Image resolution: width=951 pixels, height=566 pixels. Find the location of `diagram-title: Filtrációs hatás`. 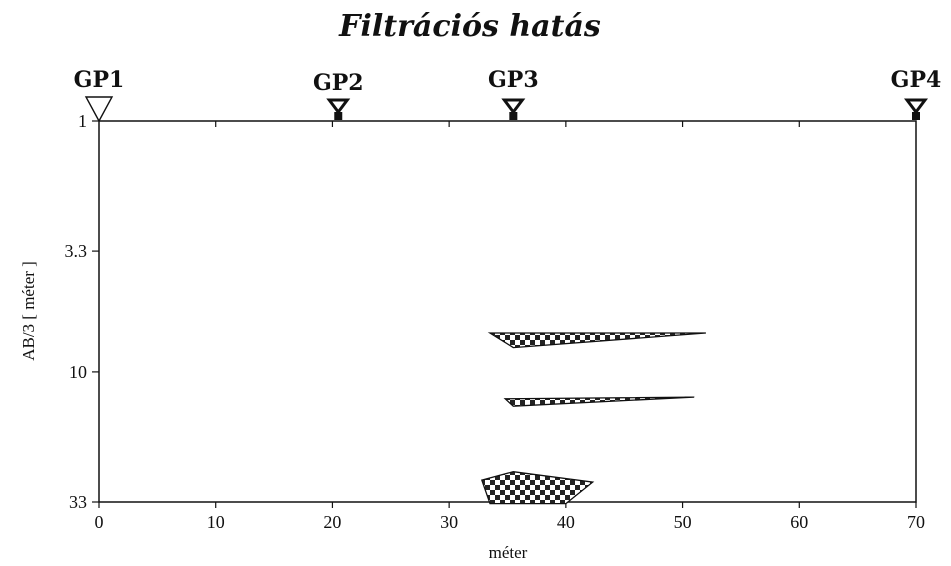

diagram-title: Filtrációs hatás is located at coordinates (469, 26).